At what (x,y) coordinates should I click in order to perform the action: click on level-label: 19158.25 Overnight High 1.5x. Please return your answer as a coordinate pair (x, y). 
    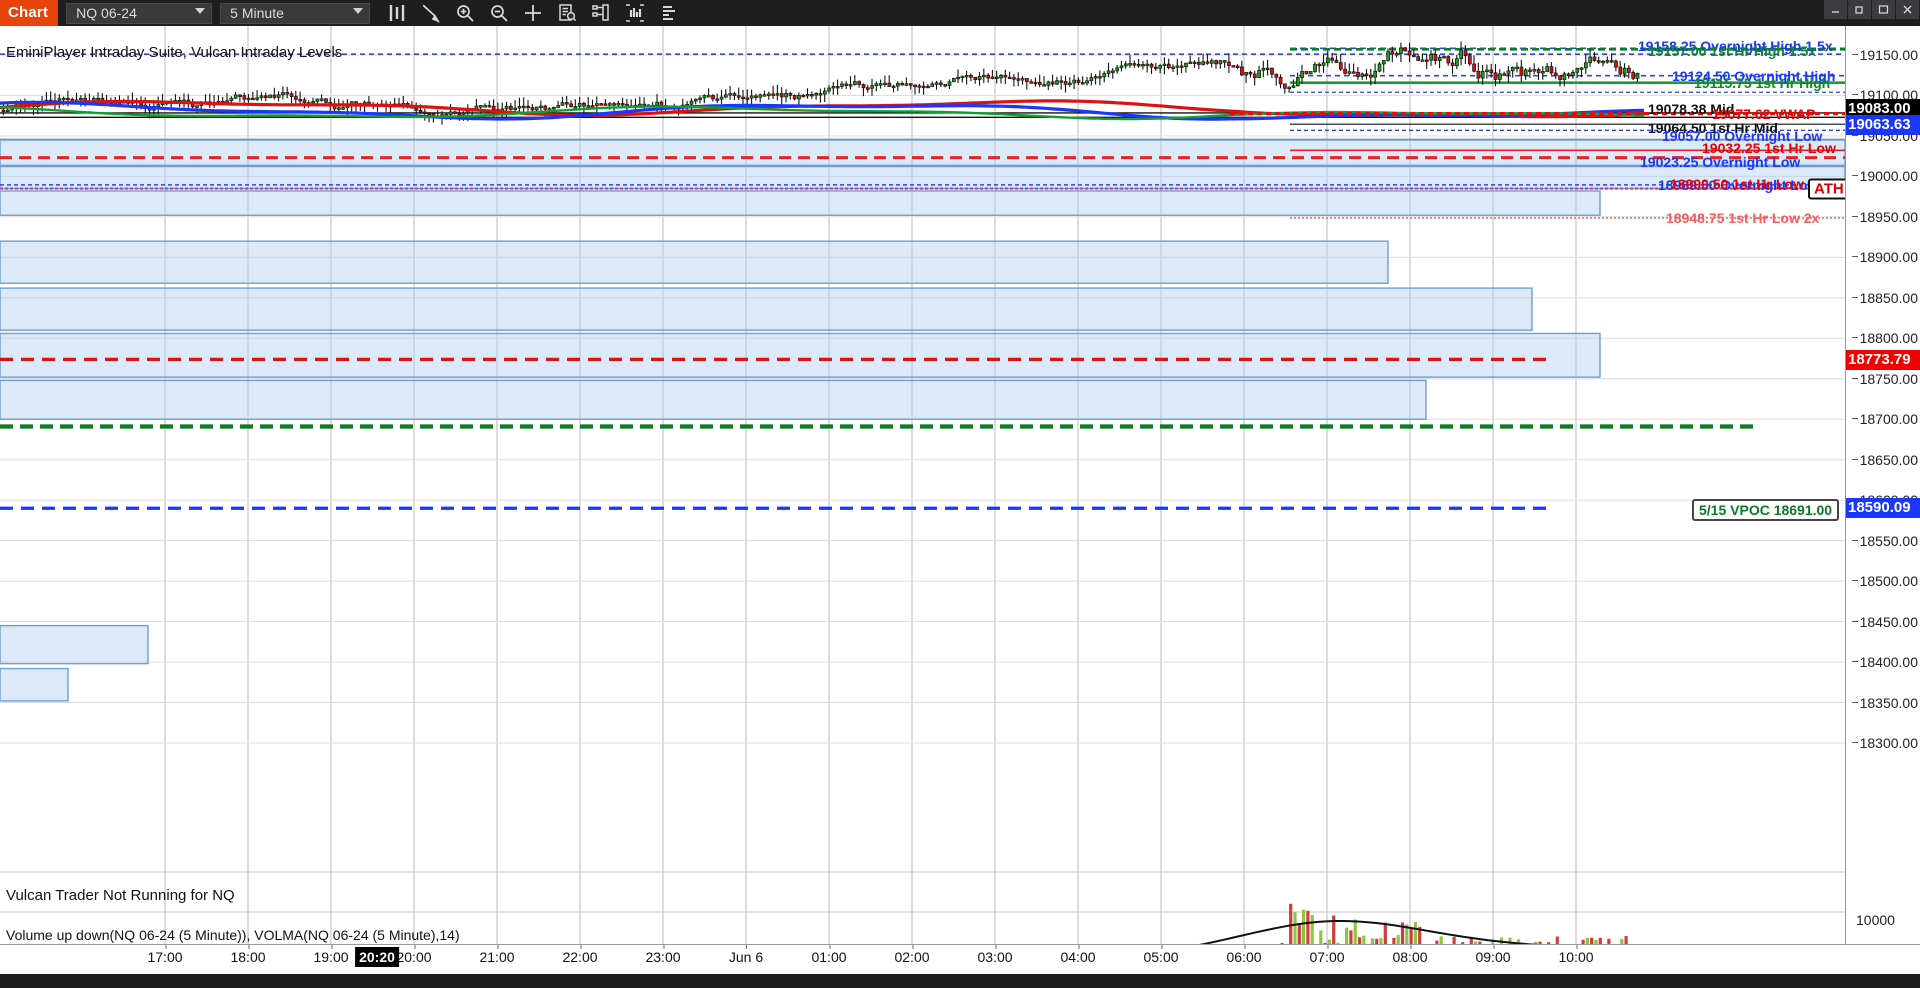
    Looking at the image, I should click on (1735, 46).